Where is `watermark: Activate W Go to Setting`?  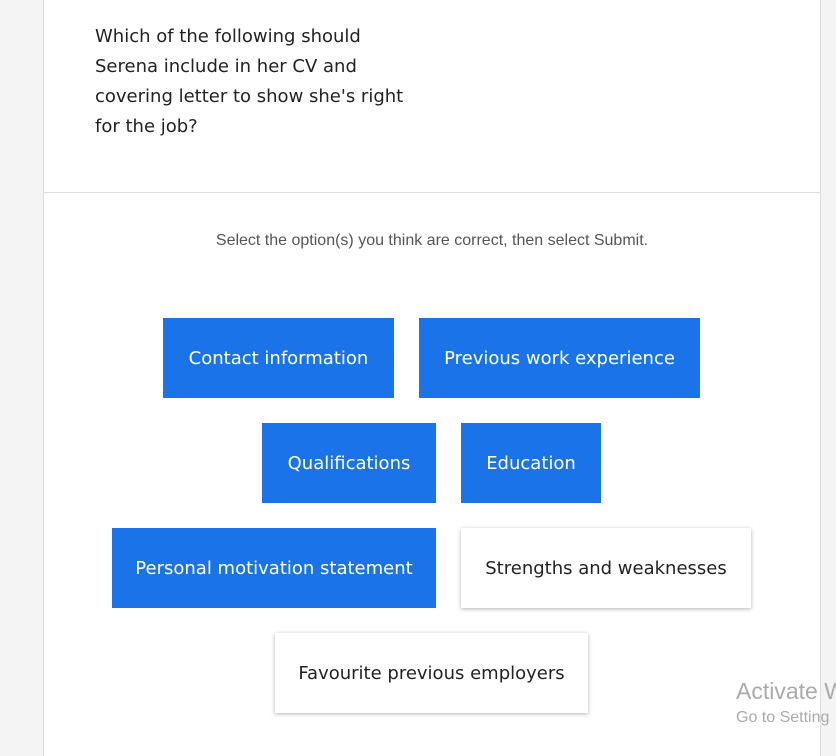
watermark: Activate W Go to Setting is located at coordinates (786, 702).